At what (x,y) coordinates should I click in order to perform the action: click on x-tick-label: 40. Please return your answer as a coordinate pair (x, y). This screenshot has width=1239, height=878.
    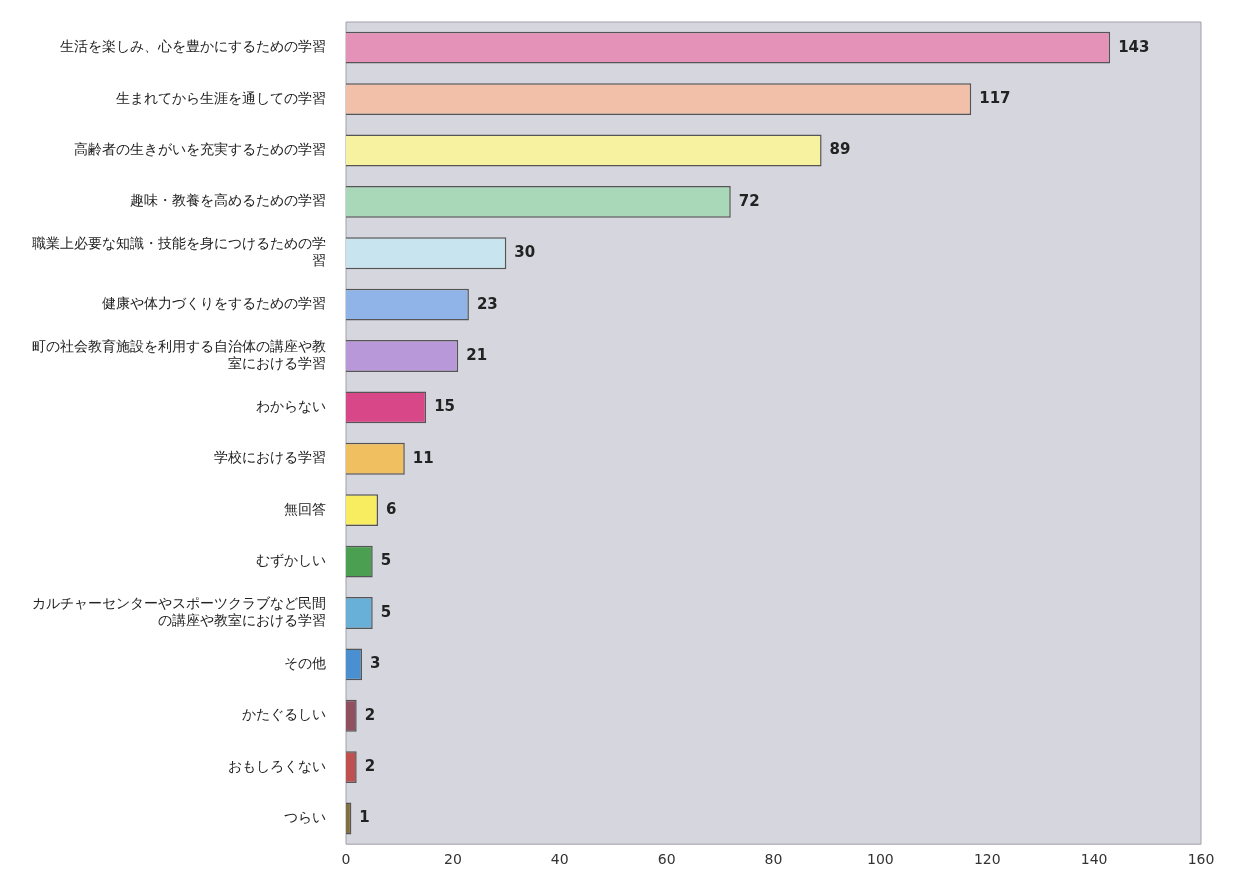
    Looking at the image, I should click on (559, 859).